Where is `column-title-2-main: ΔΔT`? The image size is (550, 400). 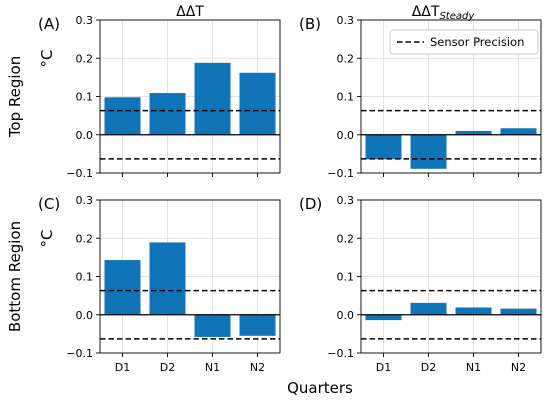 column-title-2-main: ΔΔT is located at coordinates (426, 12).